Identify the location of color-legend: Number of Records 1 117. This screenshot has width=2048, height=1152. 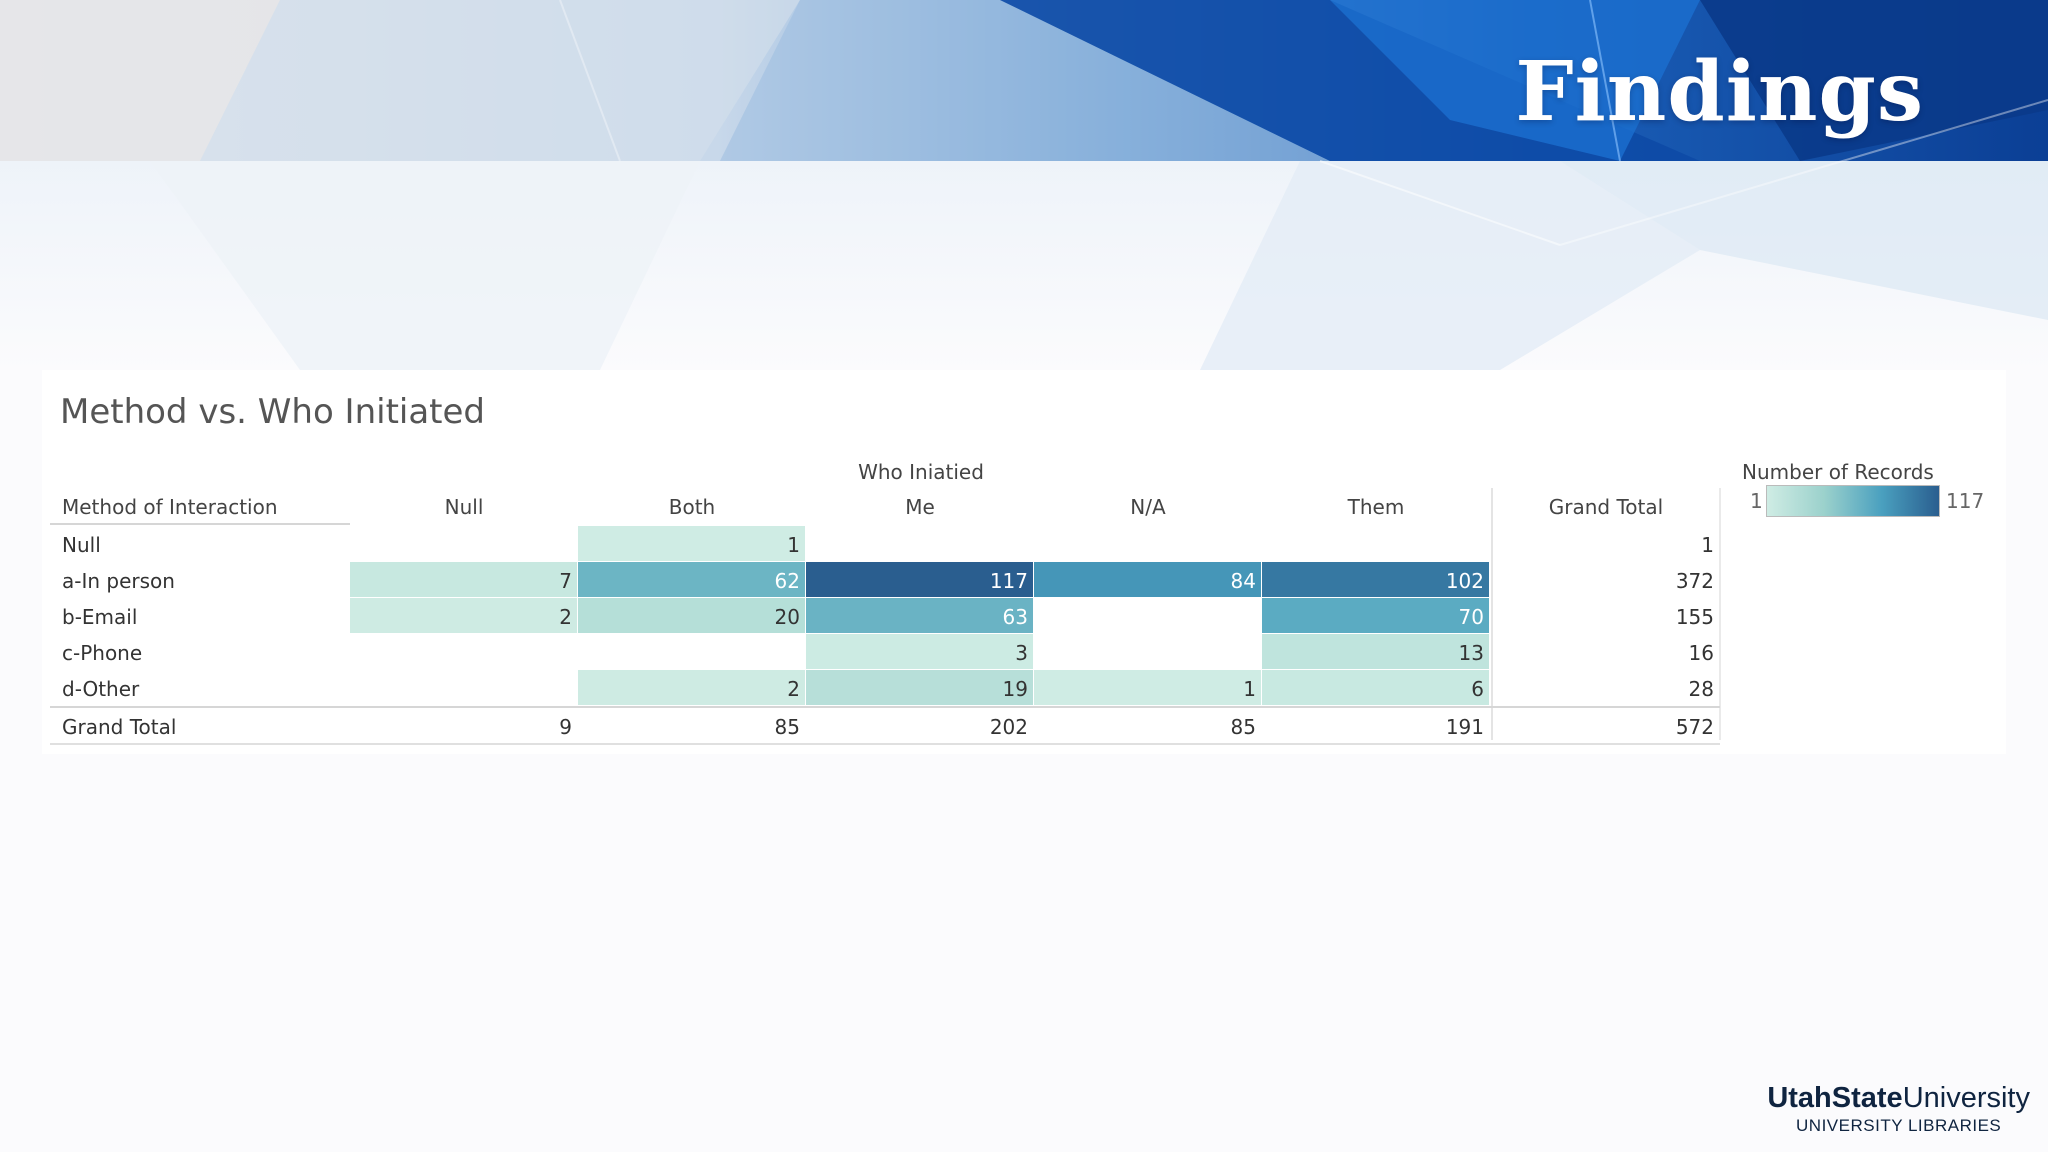
(1872, 490).